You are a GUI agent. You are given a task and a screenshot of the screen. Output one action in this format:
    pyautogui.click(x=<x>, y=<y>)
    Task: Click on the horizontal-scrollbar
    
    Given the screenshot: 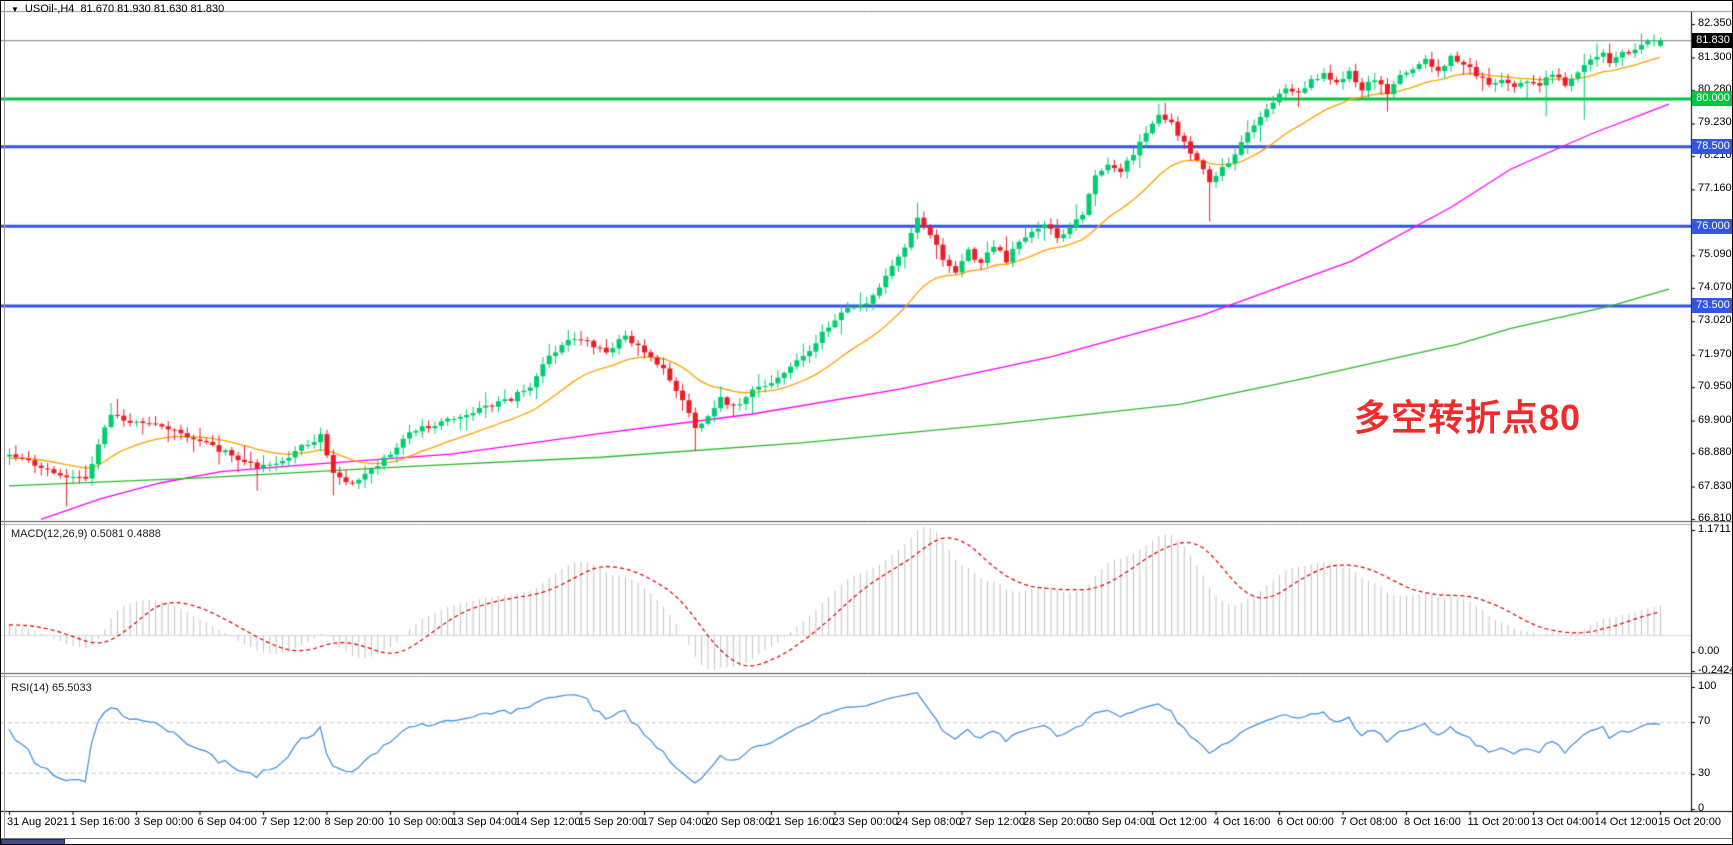 What is the action you would take?
    pyautogui.click(x=866, y=841)
    